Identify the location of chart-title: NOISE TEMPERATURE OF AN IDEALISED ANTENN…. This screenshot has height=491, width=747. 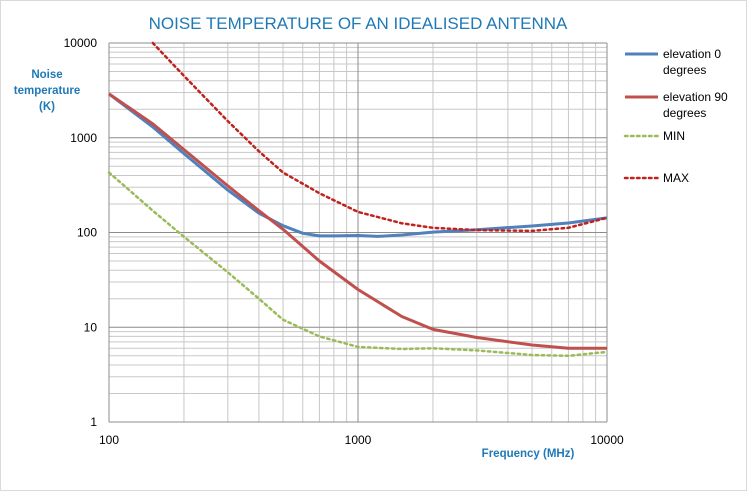
(358, 23).